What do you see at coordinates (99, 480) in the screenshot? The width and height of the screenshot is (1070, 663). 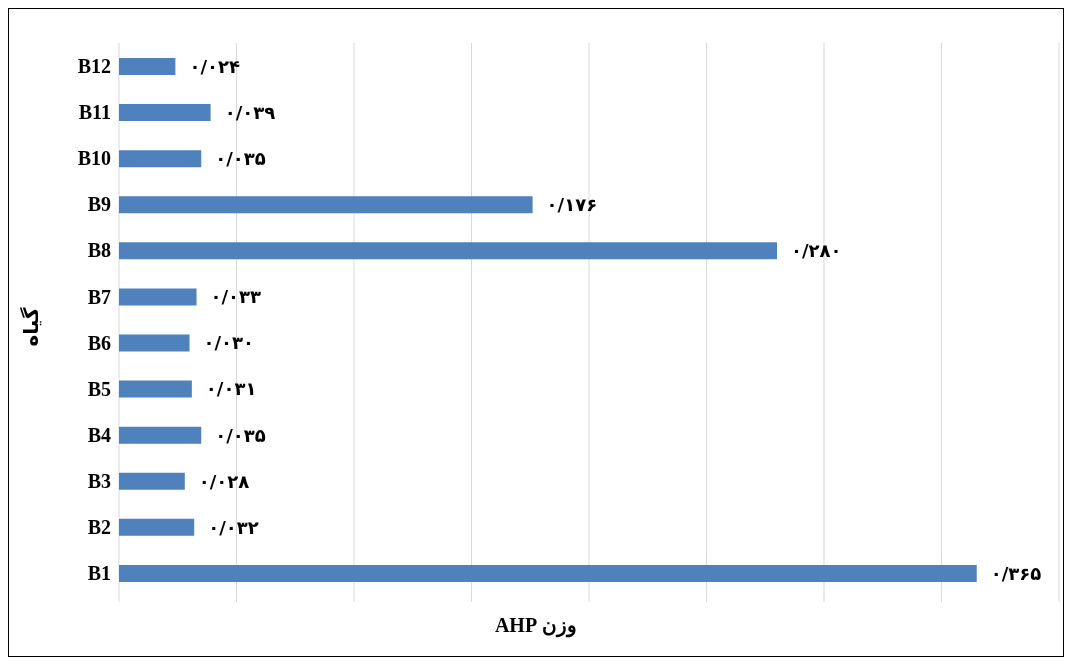 I see `y-tick-label: B3` at bounding box center [99, 480].